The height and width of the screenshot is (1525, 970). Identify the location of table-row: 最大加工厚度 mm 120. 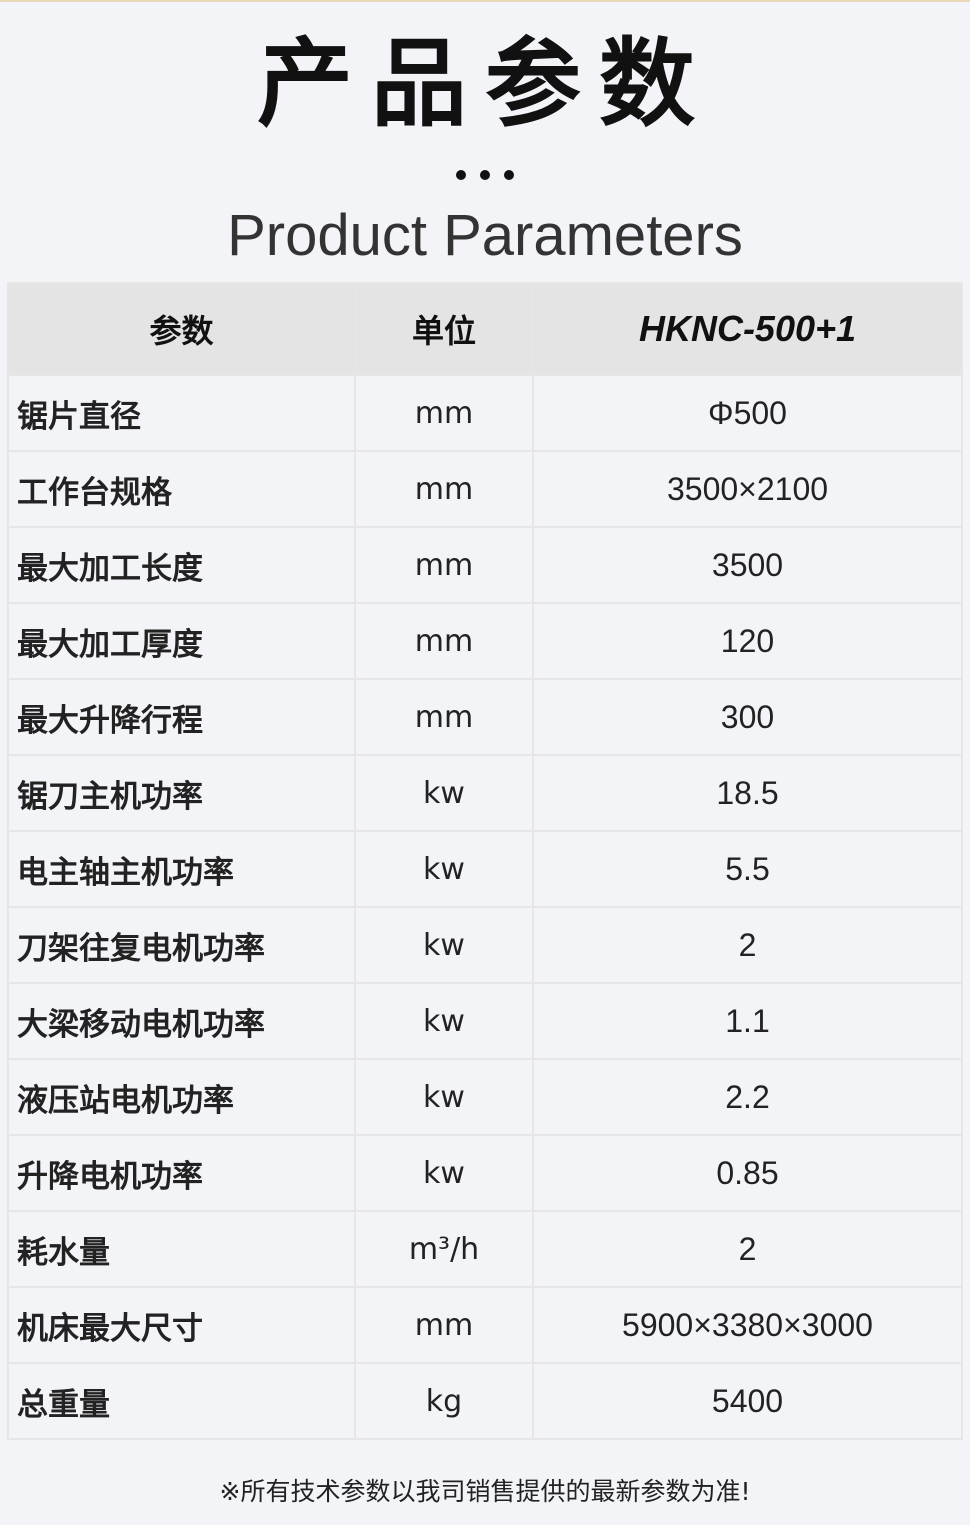
(485, 641).